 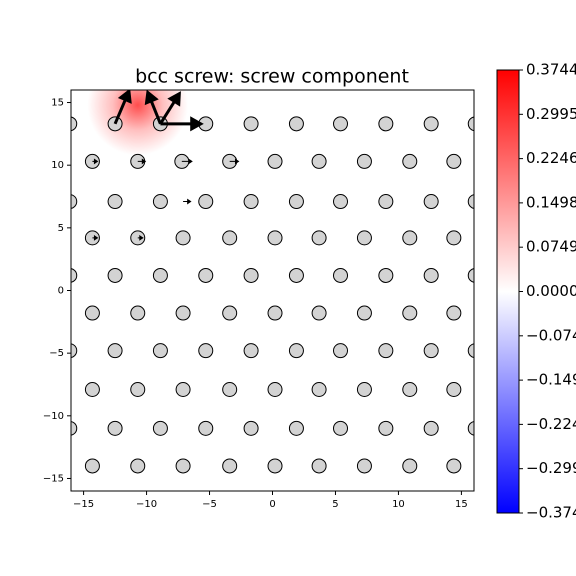 What do you see at coordinates (61, 291) in the screenshot?
I see `y-tick-label: 0` at bounding box center [61, 291].